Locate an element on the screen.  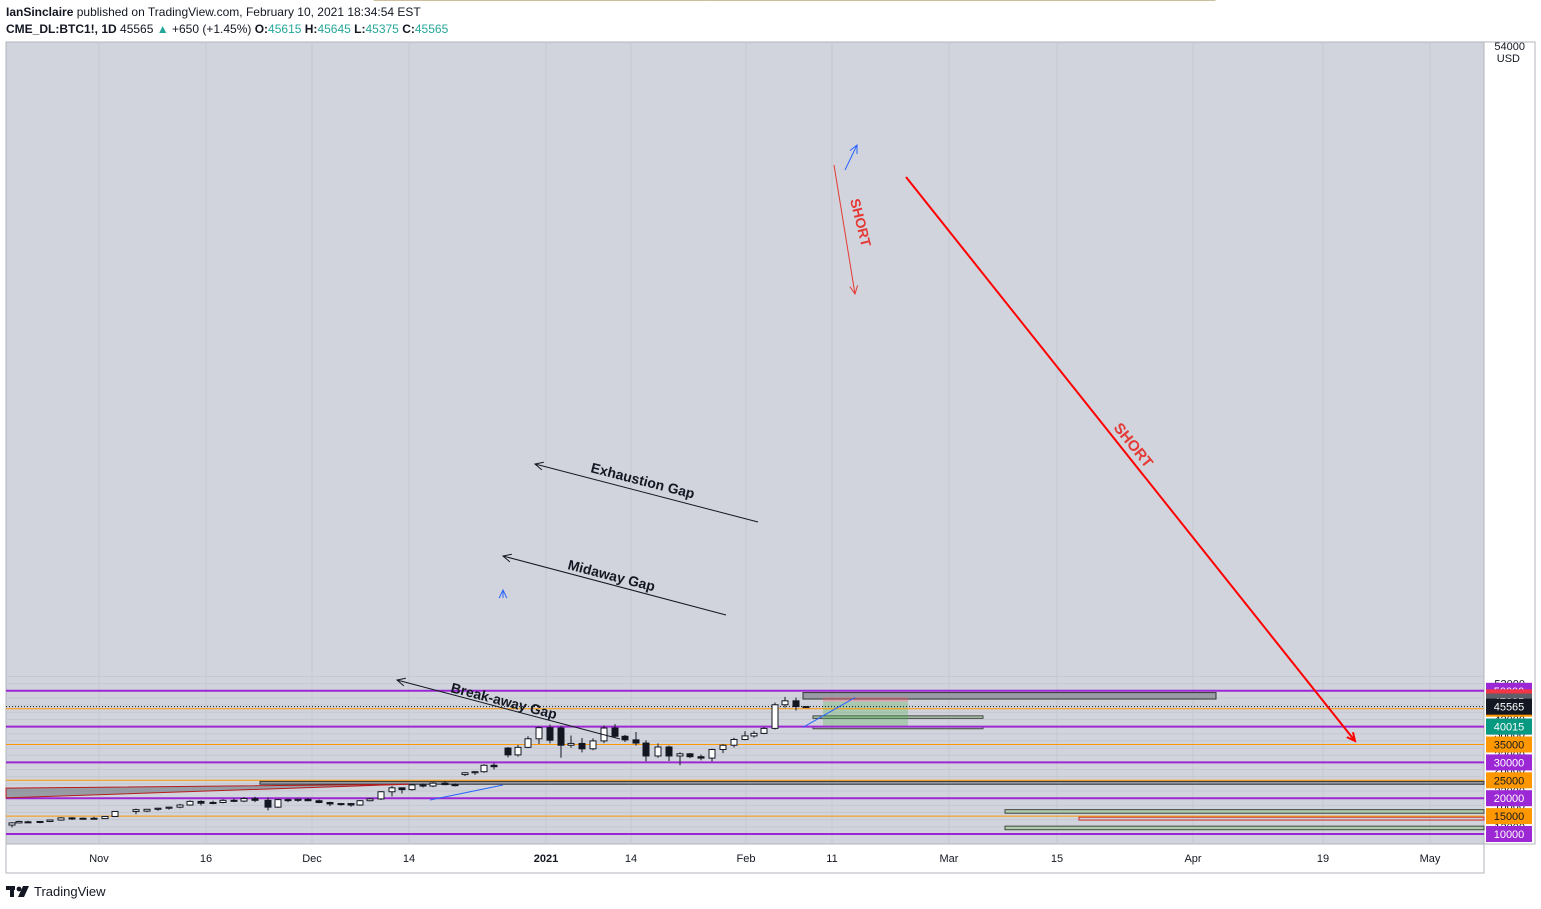
time-axis is located at coordinates (745, 858).